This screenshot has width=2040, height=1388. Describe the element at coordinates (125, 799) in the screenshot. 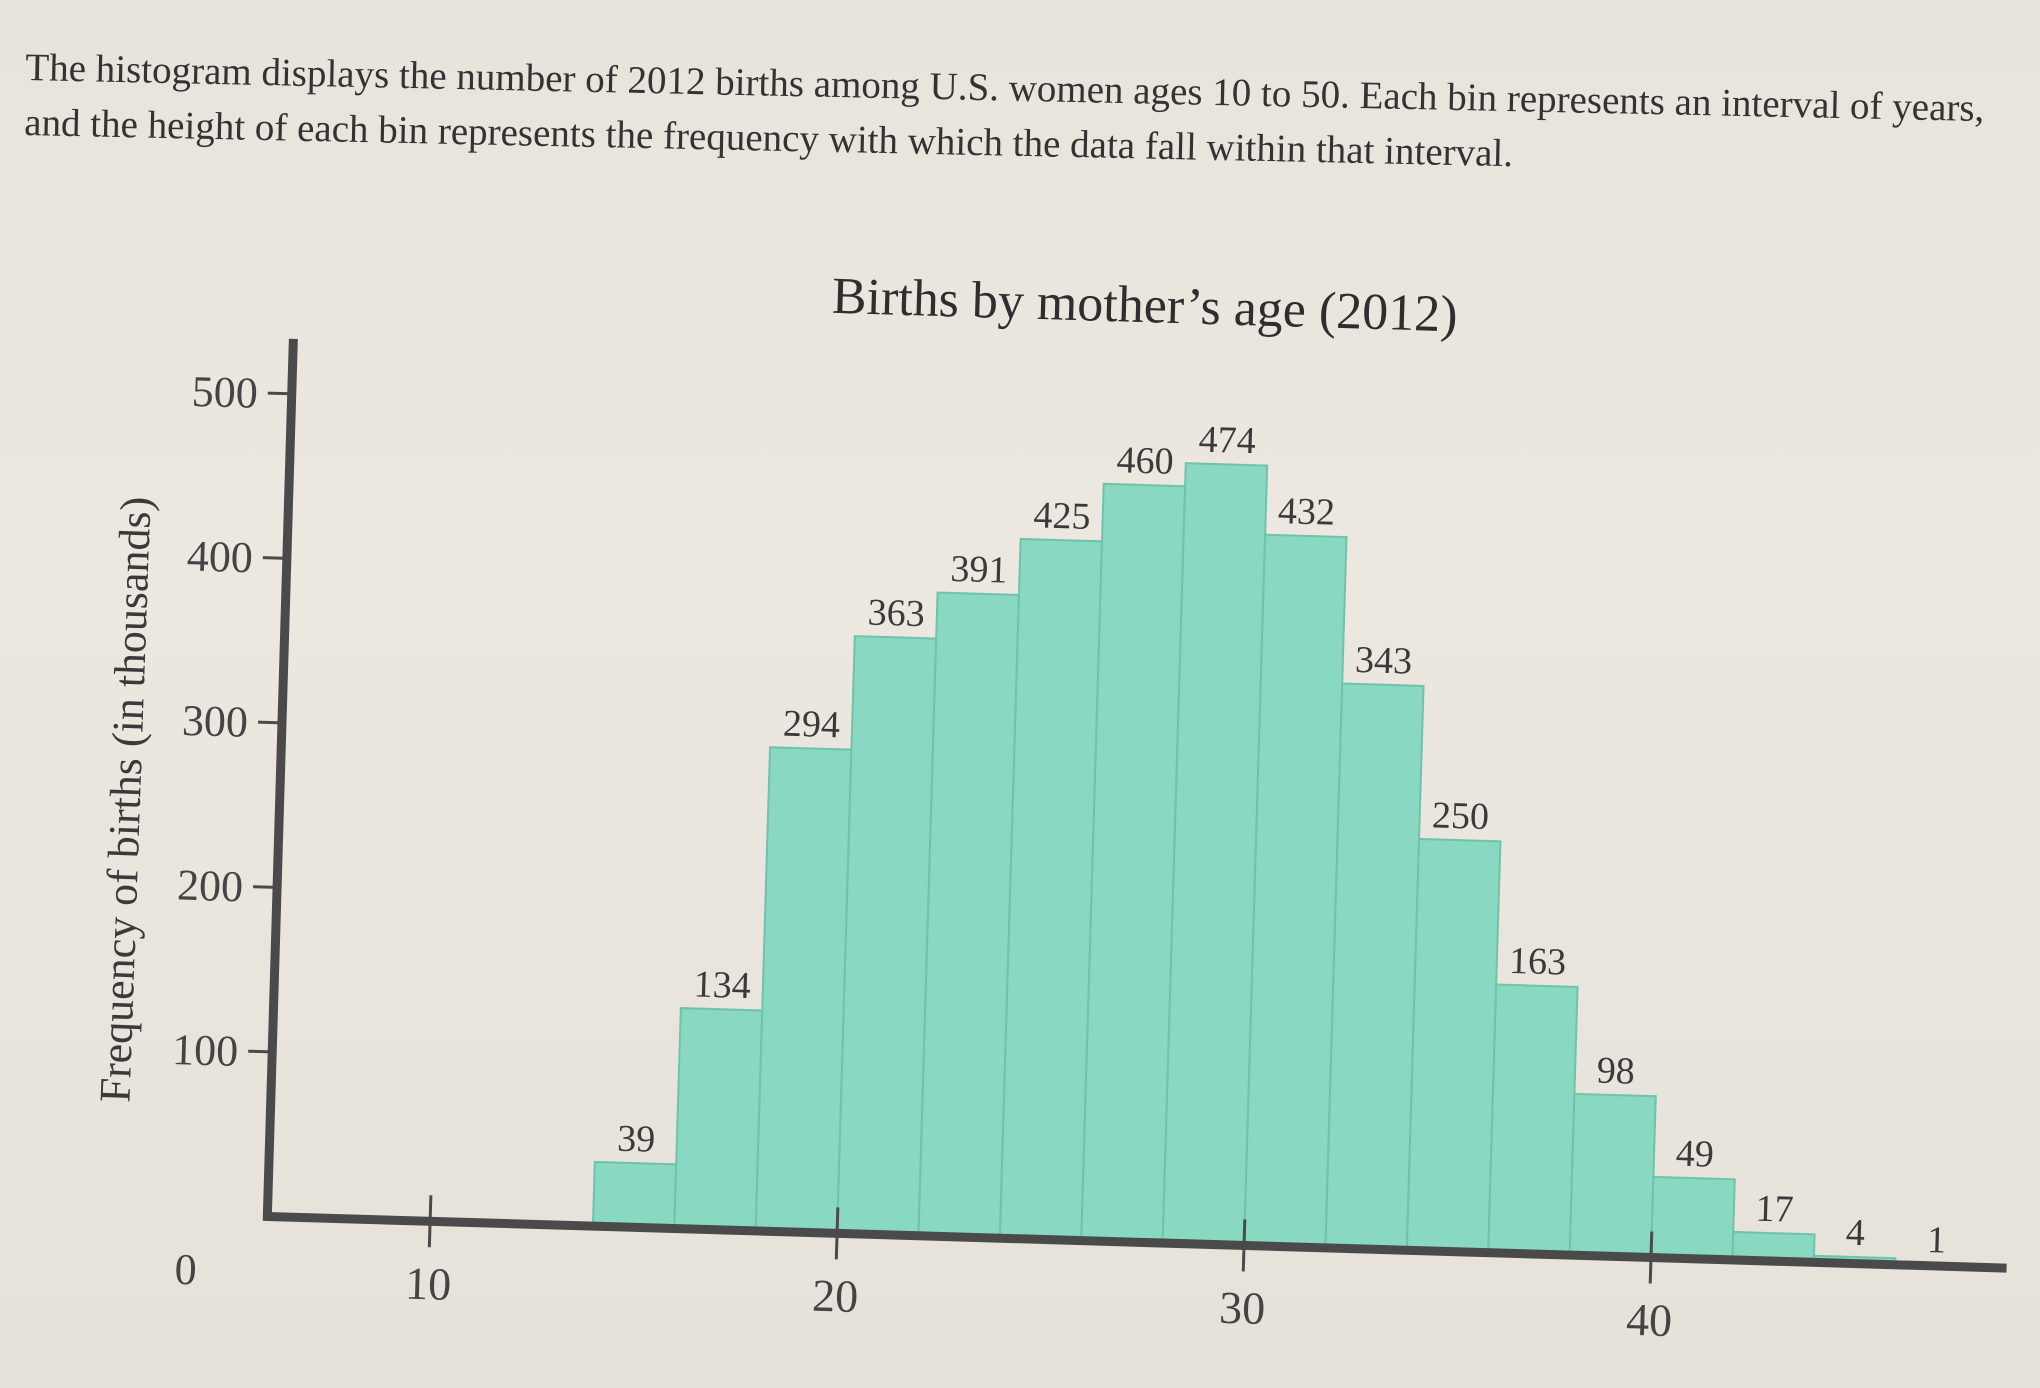

I see `y-axis-label: Frequency of births (in thousands)` at that location.